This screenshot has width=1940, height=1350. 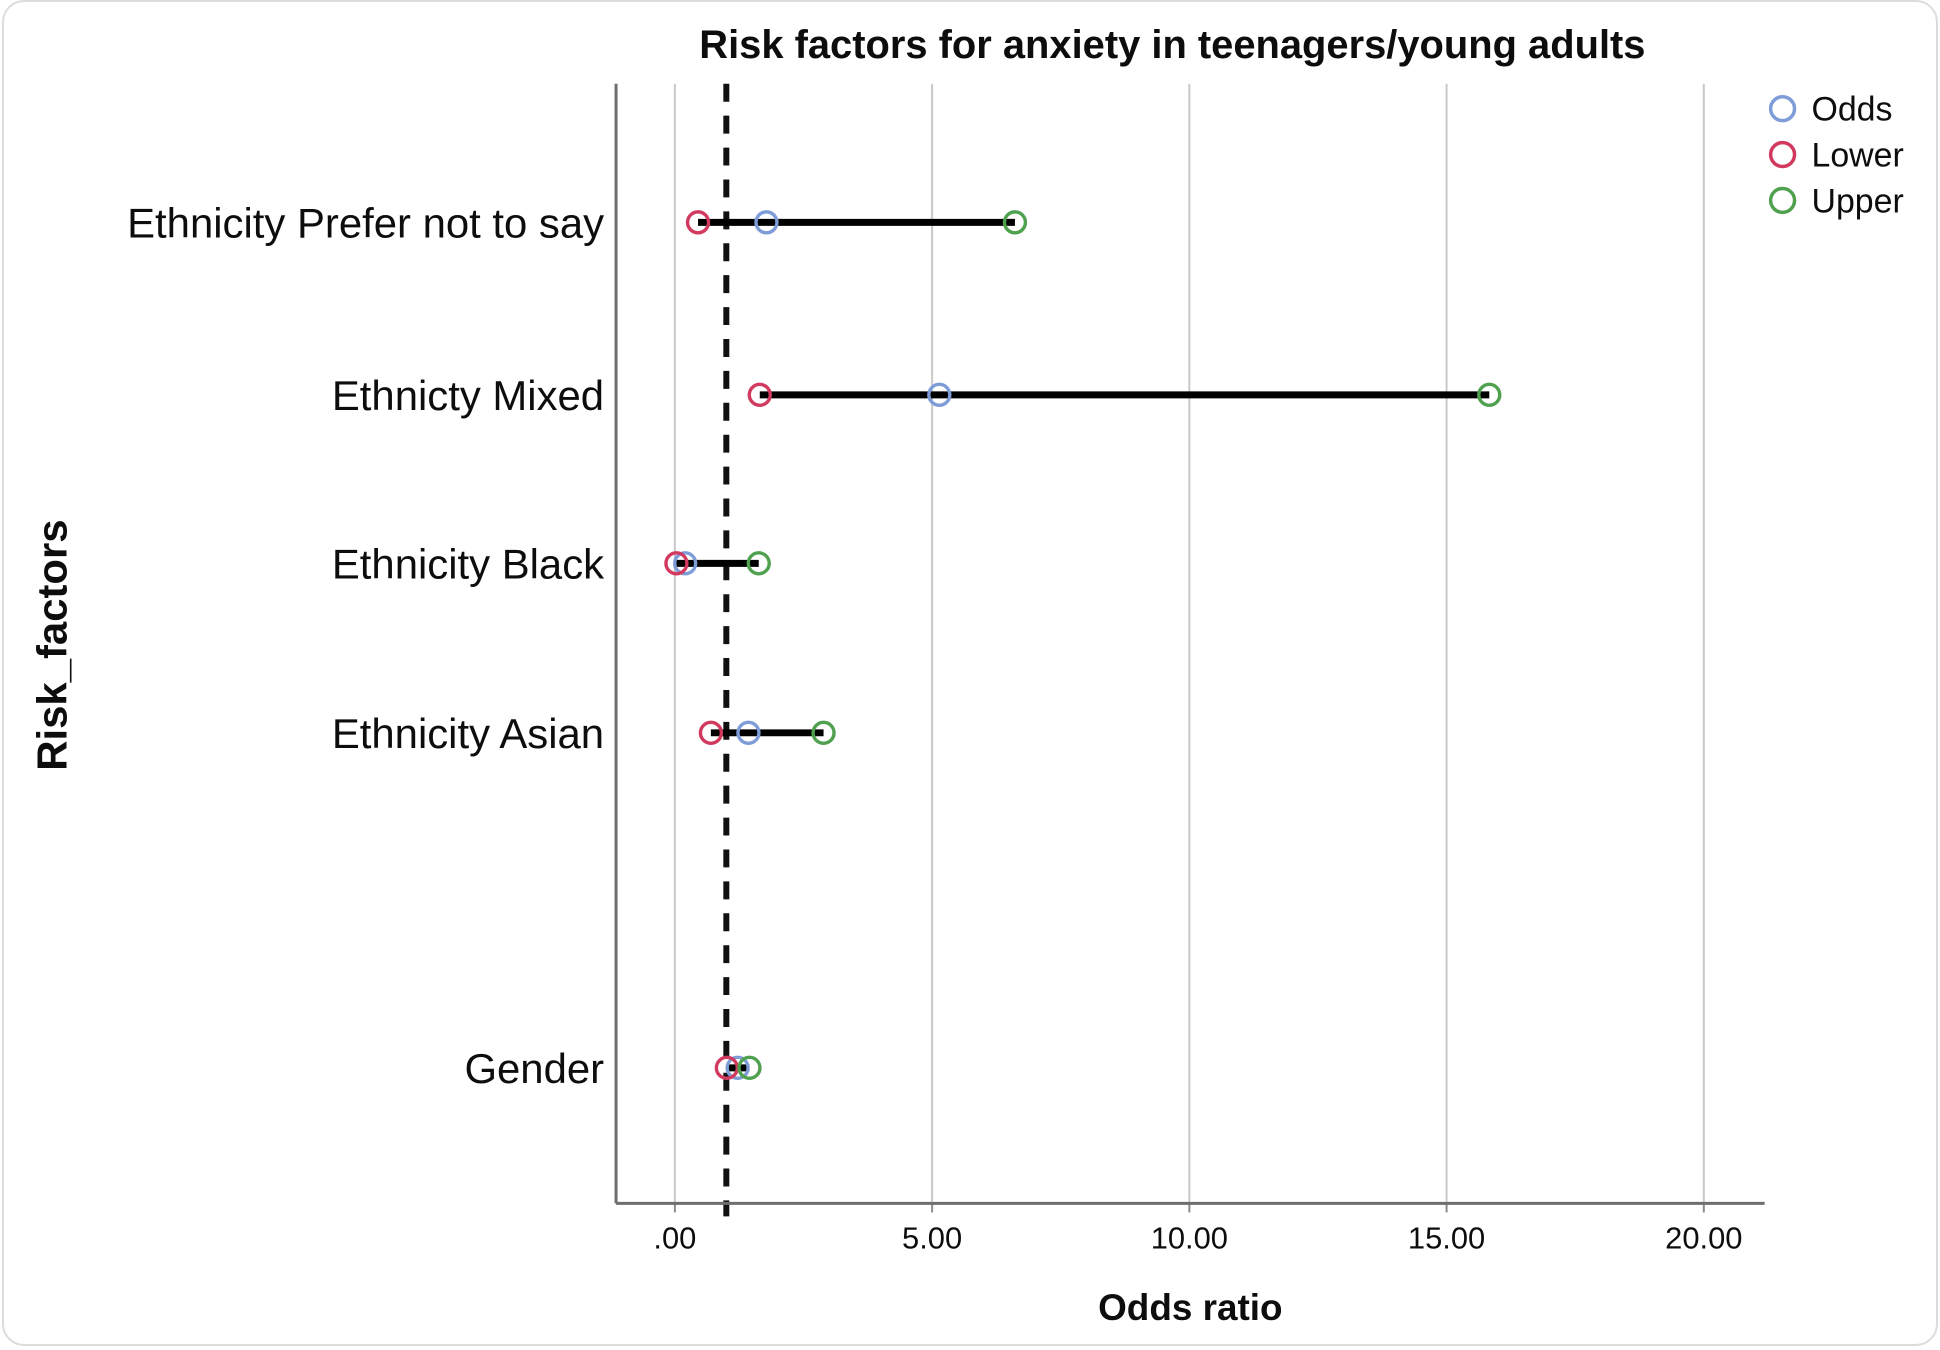 What do you see at coordinates (1190, 1307) in the screenshot?
I see `x-axis-title: Odds ratio` at bounding box center [1190, 1307].